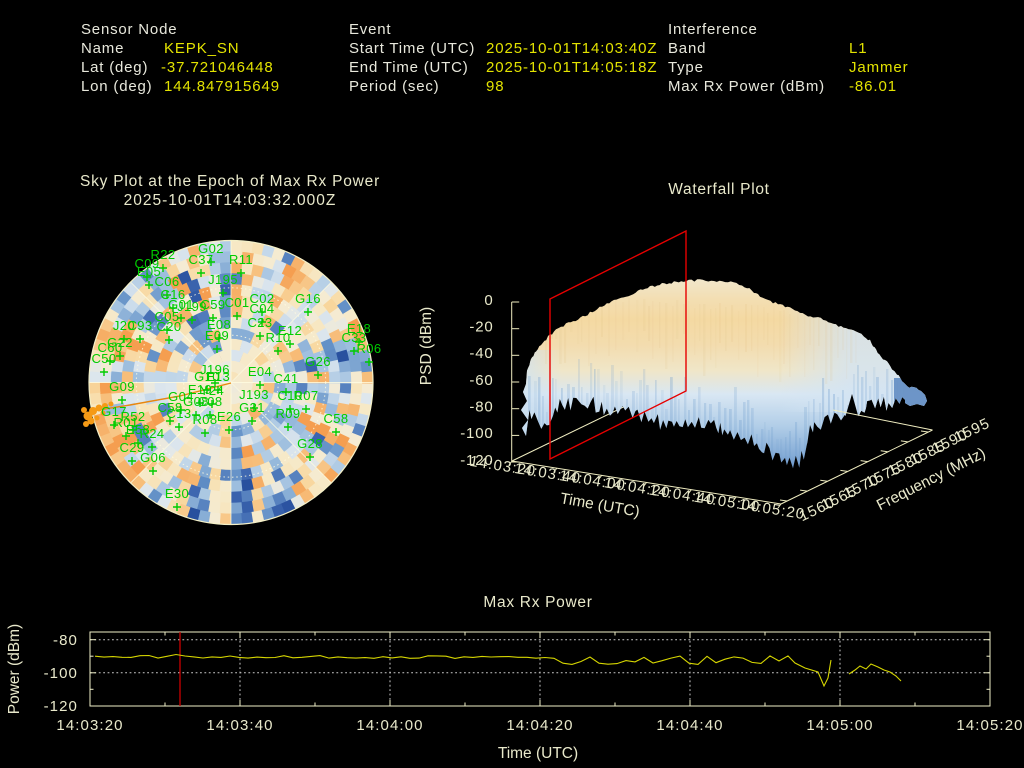 The height and width of the screenshot is (768, 1024). What do you see at coordinates (252, 407) in the screenshot?
I see `svg-text: G31` at bounding box center [252, 407].